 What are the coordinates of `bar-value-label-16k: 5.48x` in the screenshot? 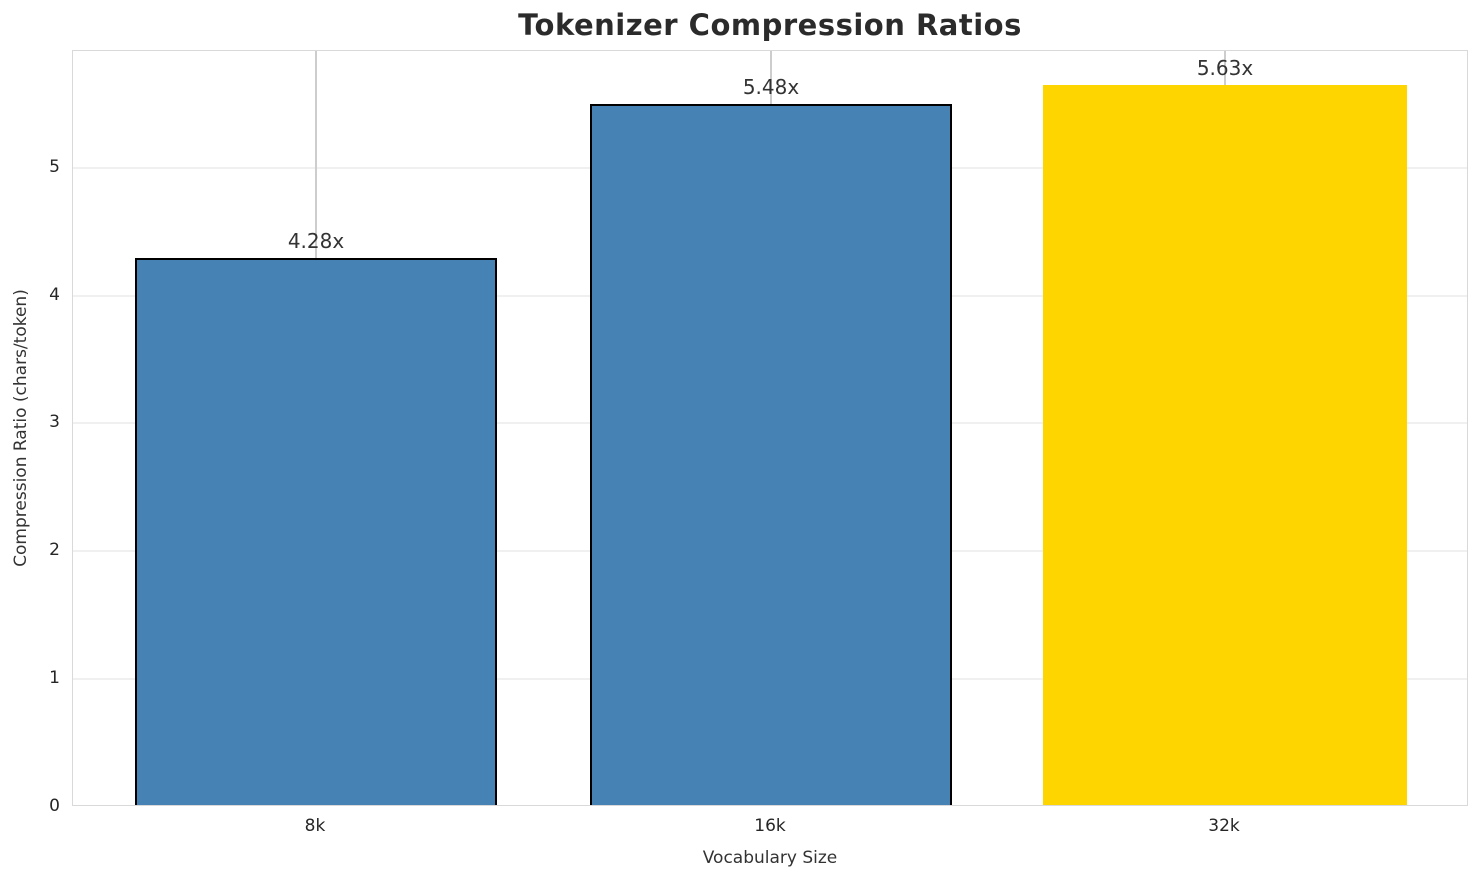 It's located at (771, 87).